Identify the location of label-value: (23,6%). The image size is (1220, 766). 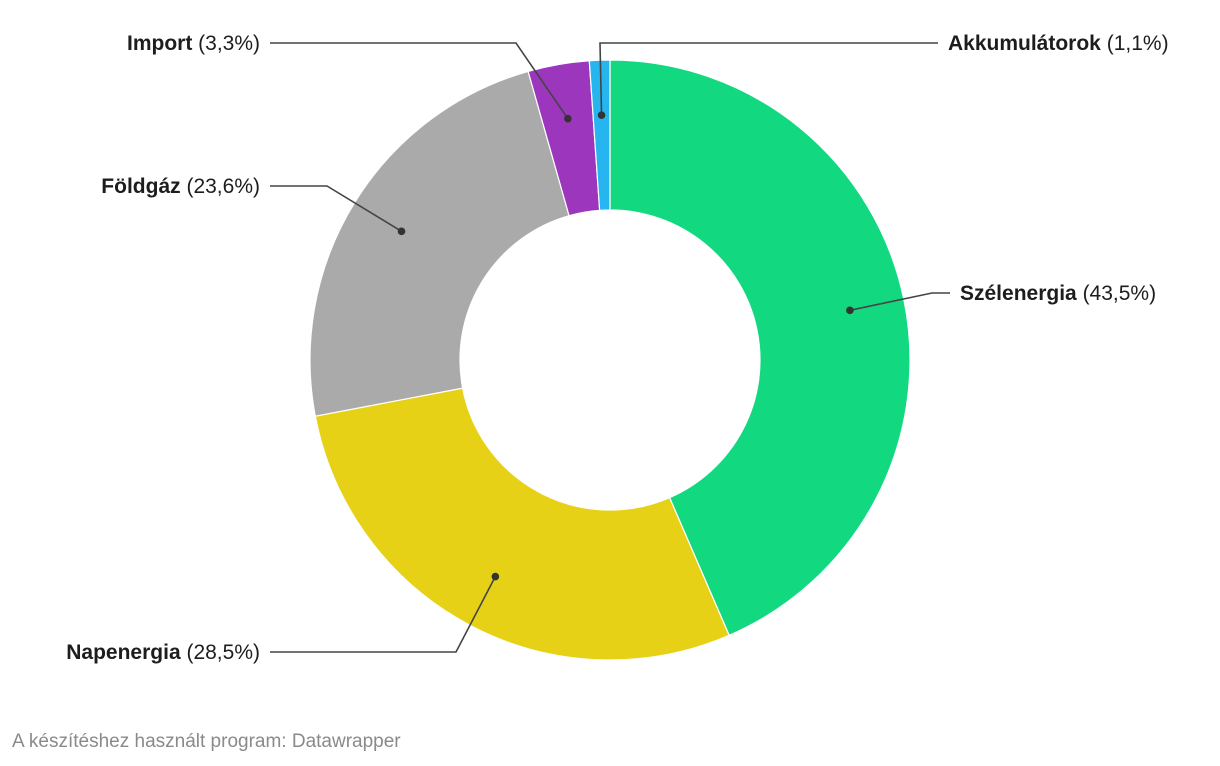
(220, 186).